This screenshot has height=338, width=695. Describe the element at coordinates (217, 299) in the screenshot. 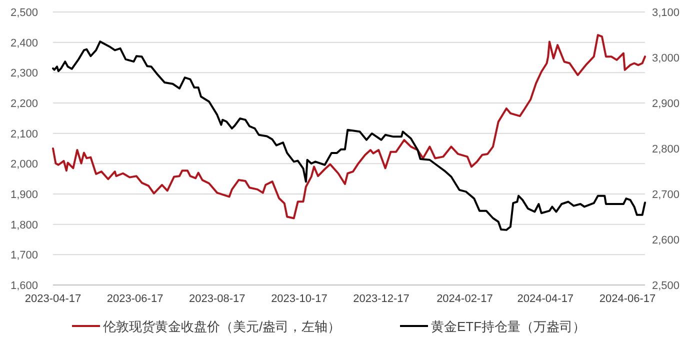

I see `x-tick-label: 2023-08-17` at that location.